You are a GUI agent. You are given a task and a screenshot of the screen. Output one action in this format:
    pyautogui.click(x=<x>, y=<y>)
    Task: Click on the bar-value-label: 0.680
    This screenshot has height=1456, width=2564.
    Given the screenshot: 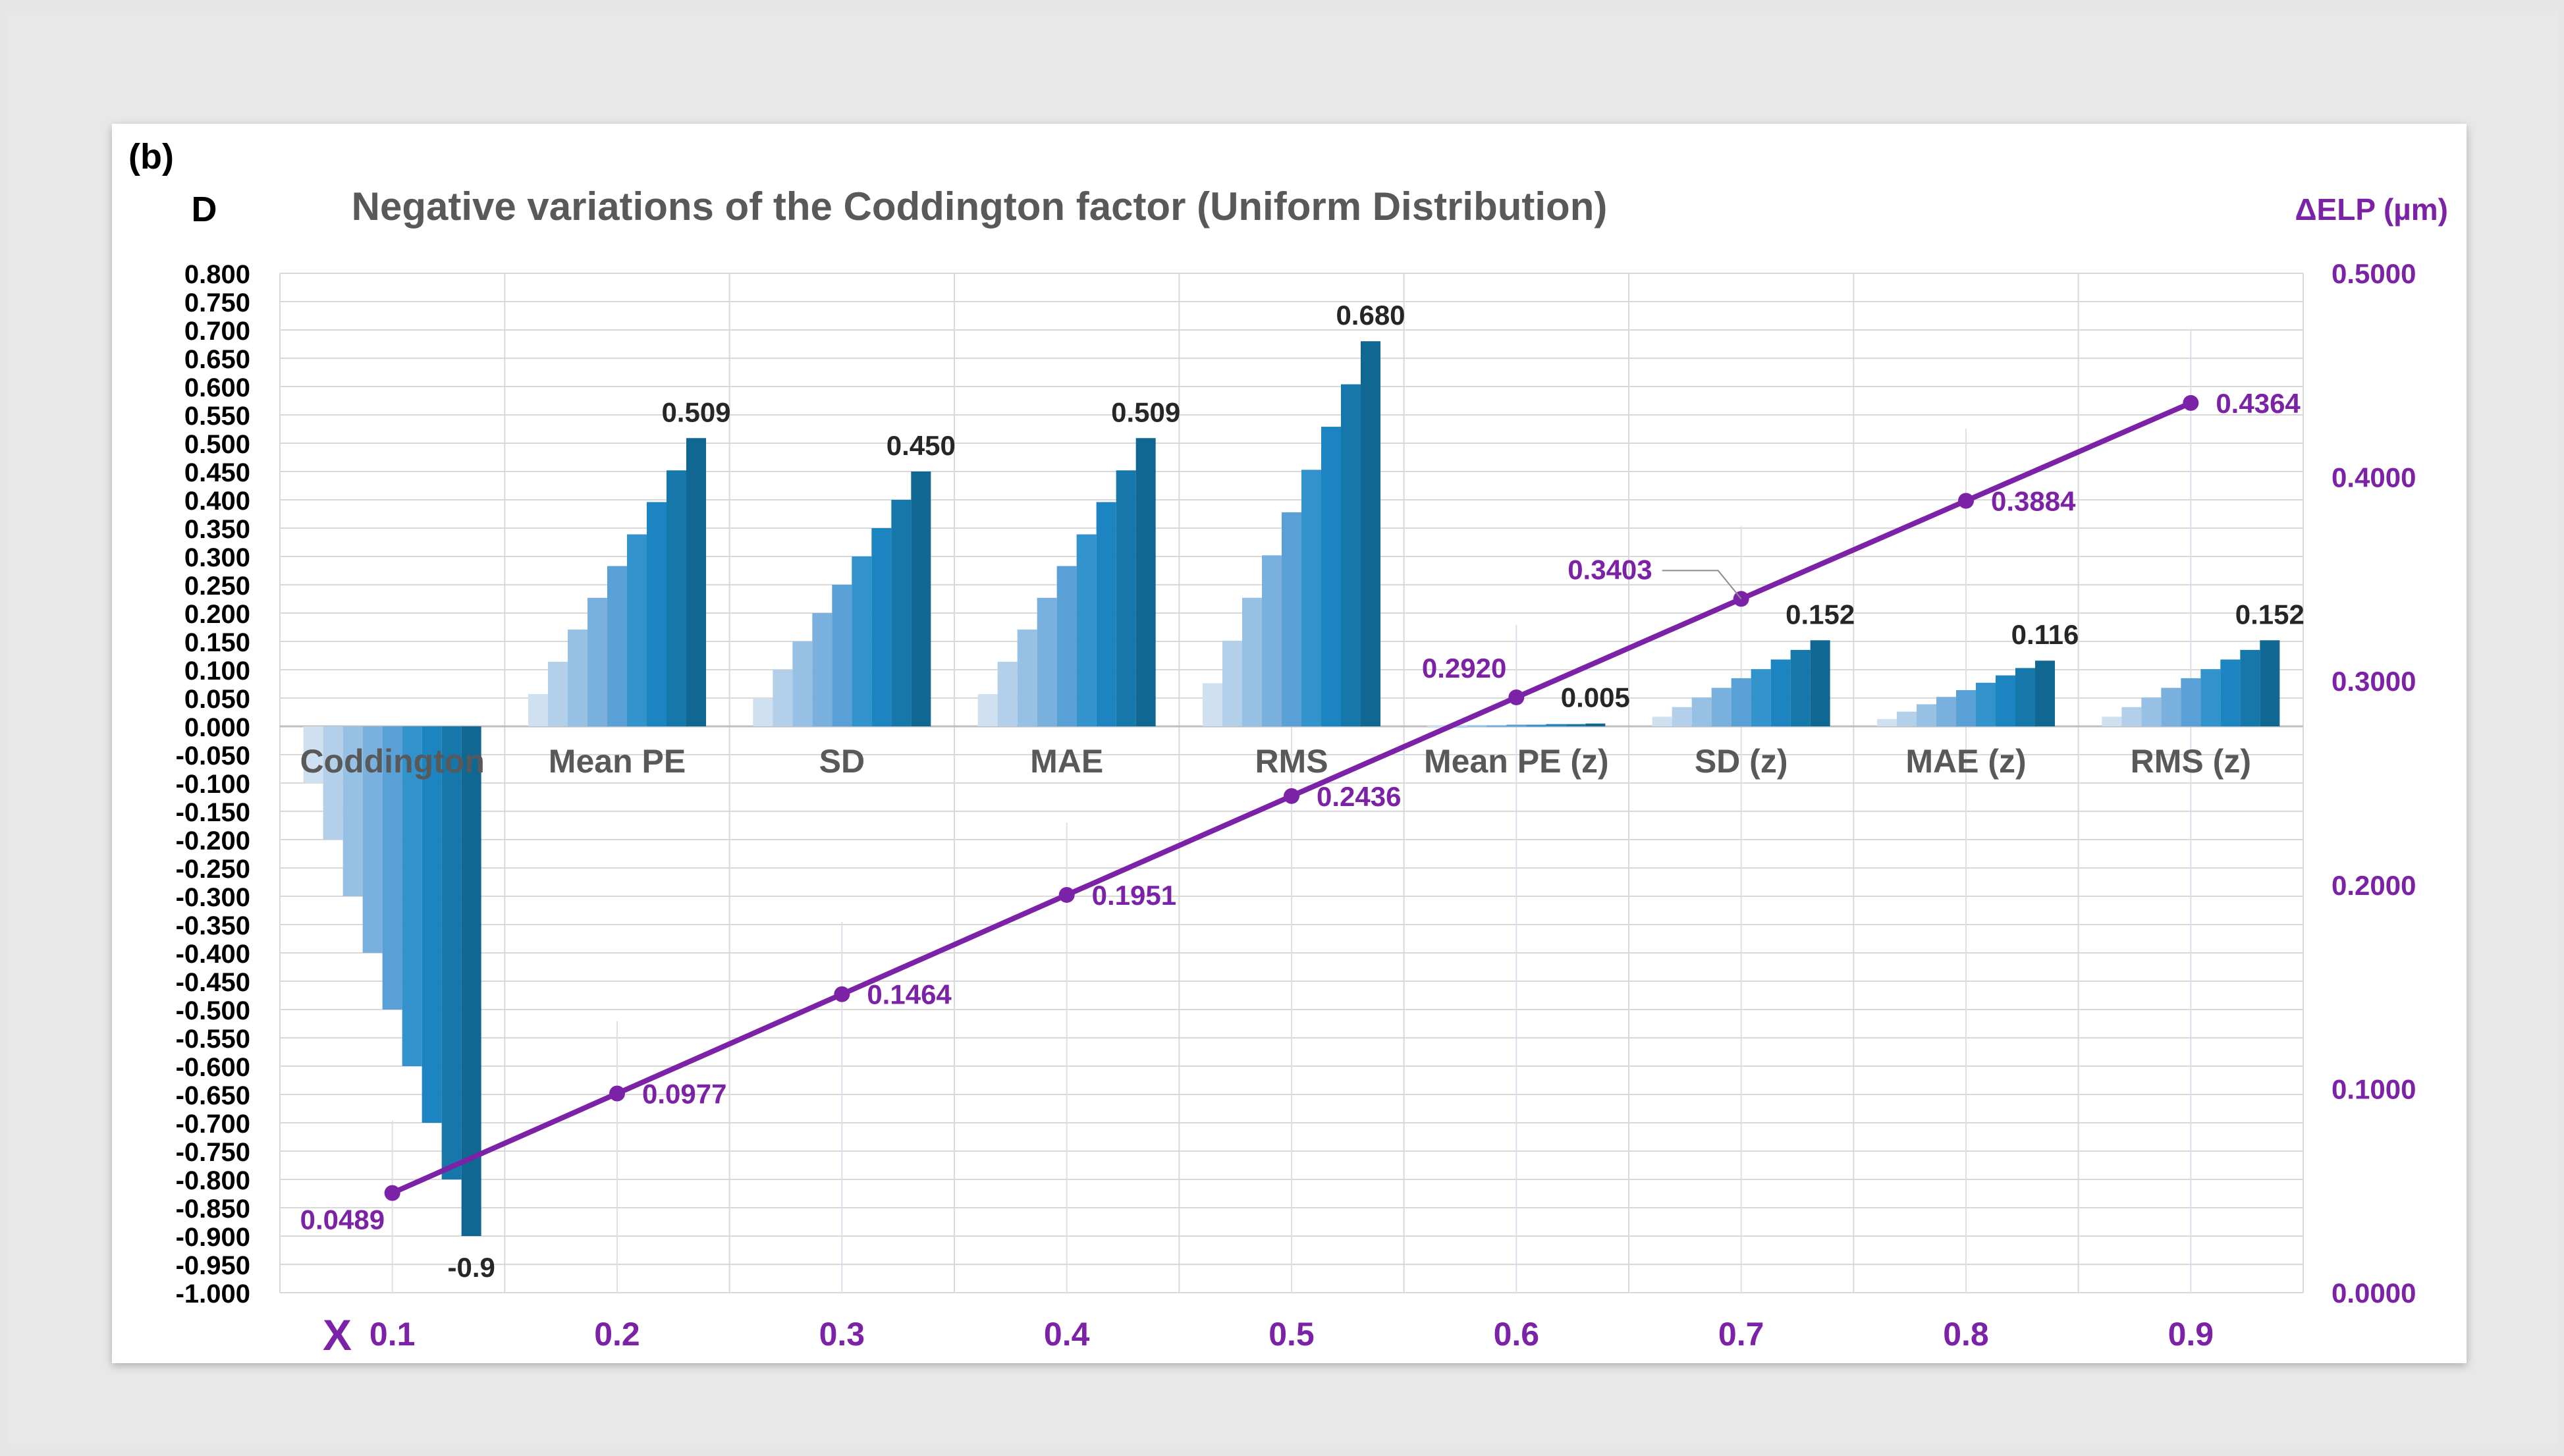 What is the action you would take?
    pyautogui.click(x=1371, y=315)
    